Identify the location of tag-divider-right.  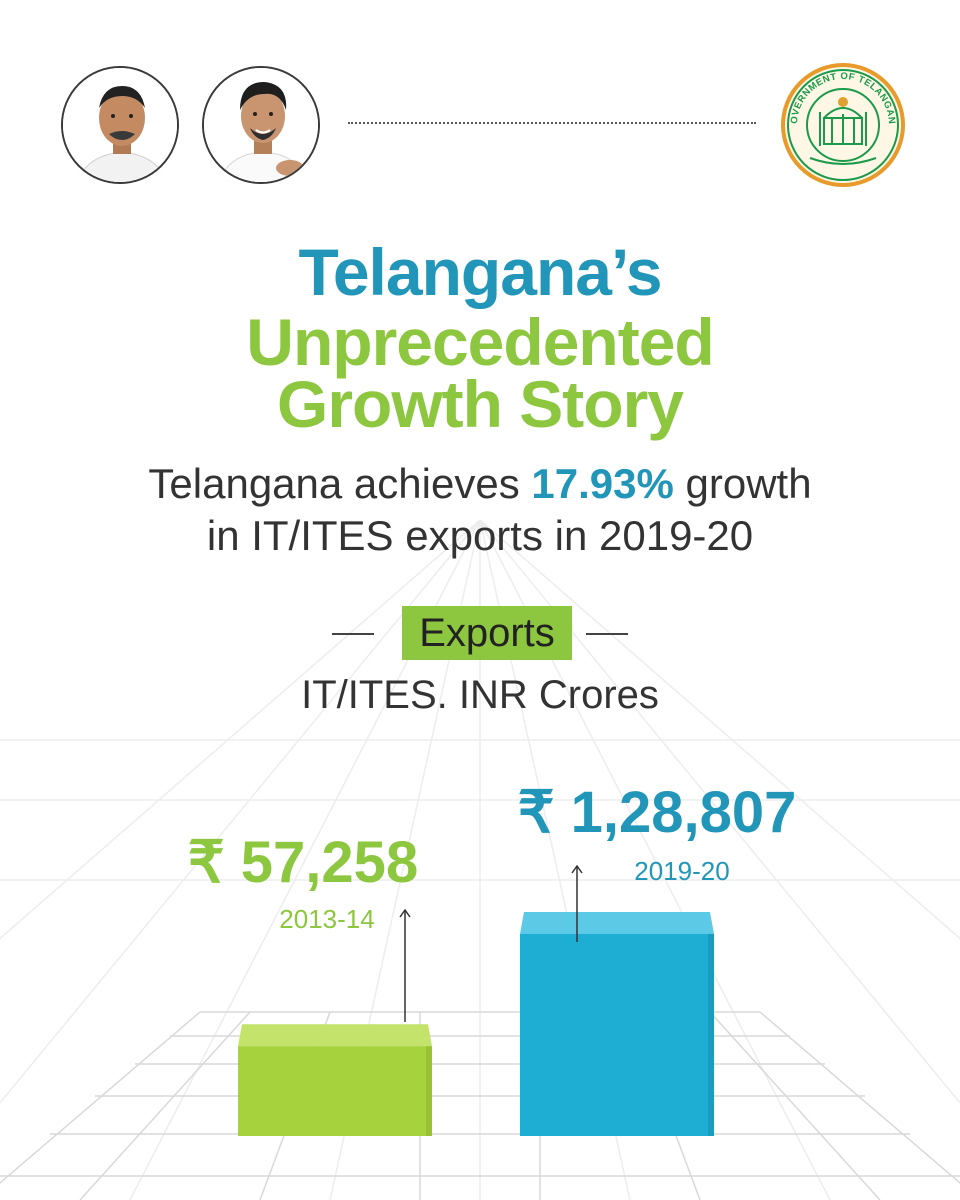
(607, 634).